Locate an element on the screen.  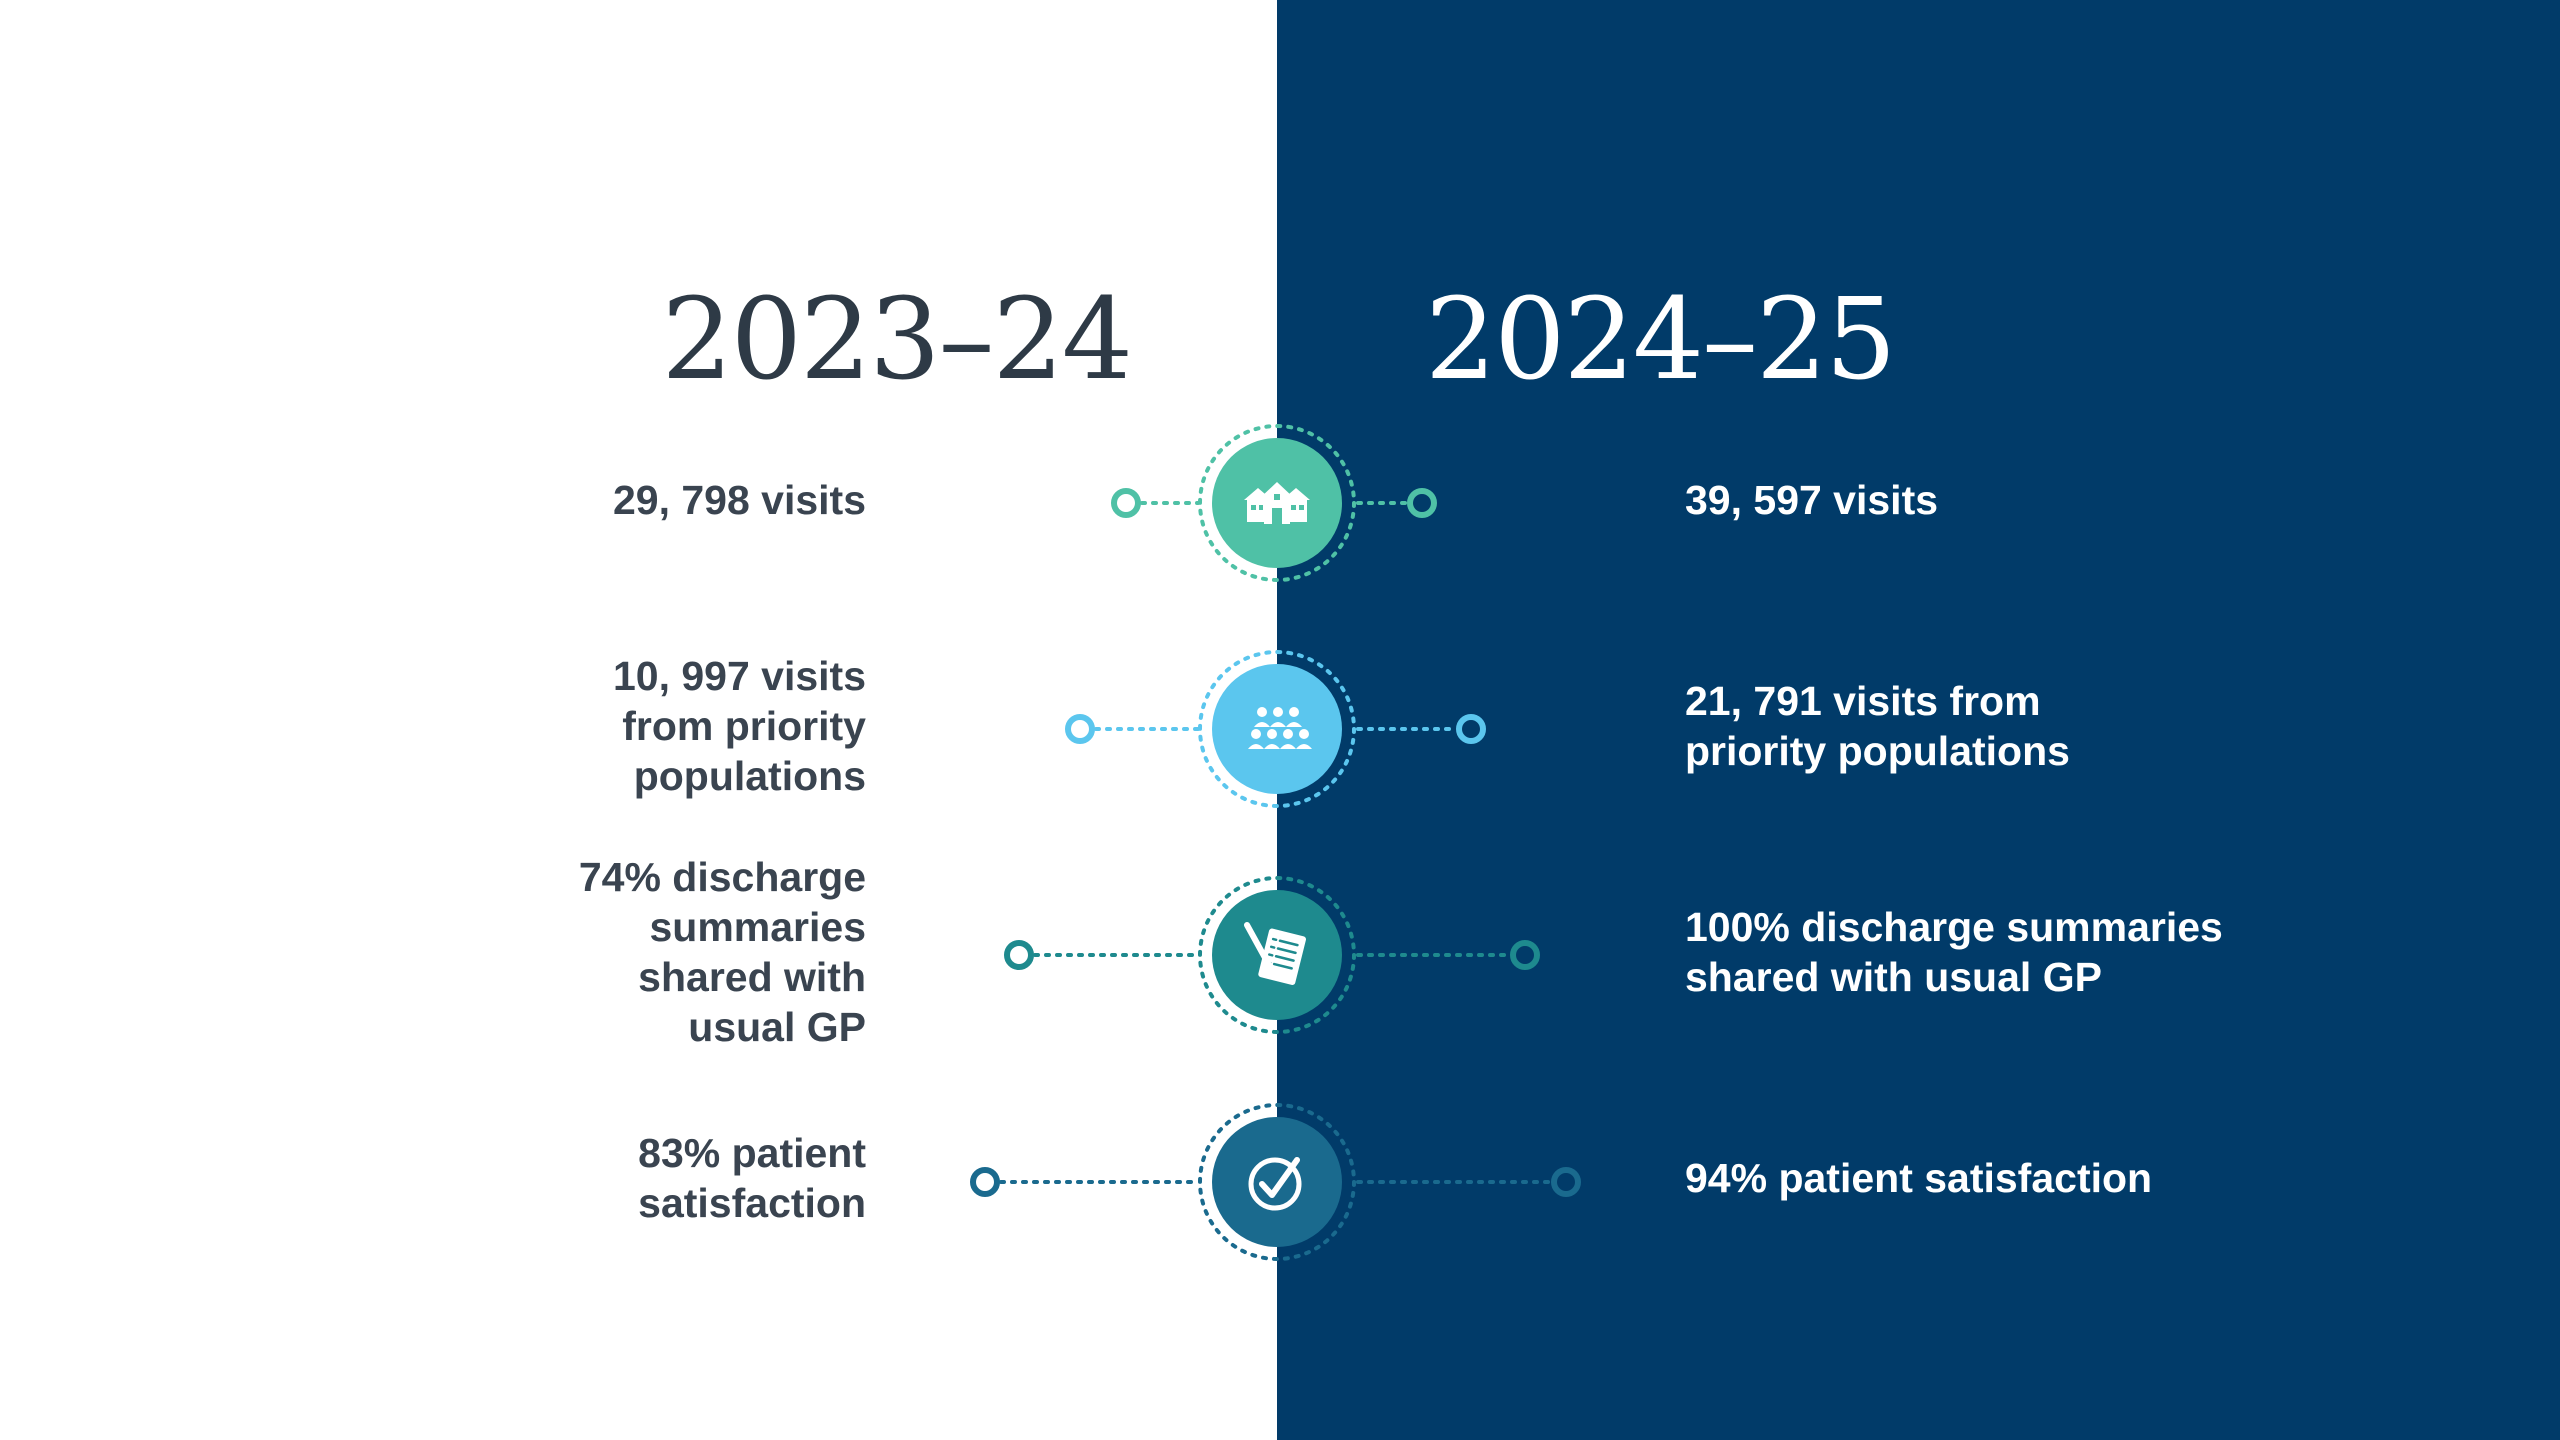
checkmark-circle-icon is located at coordinates (1277, 1182).